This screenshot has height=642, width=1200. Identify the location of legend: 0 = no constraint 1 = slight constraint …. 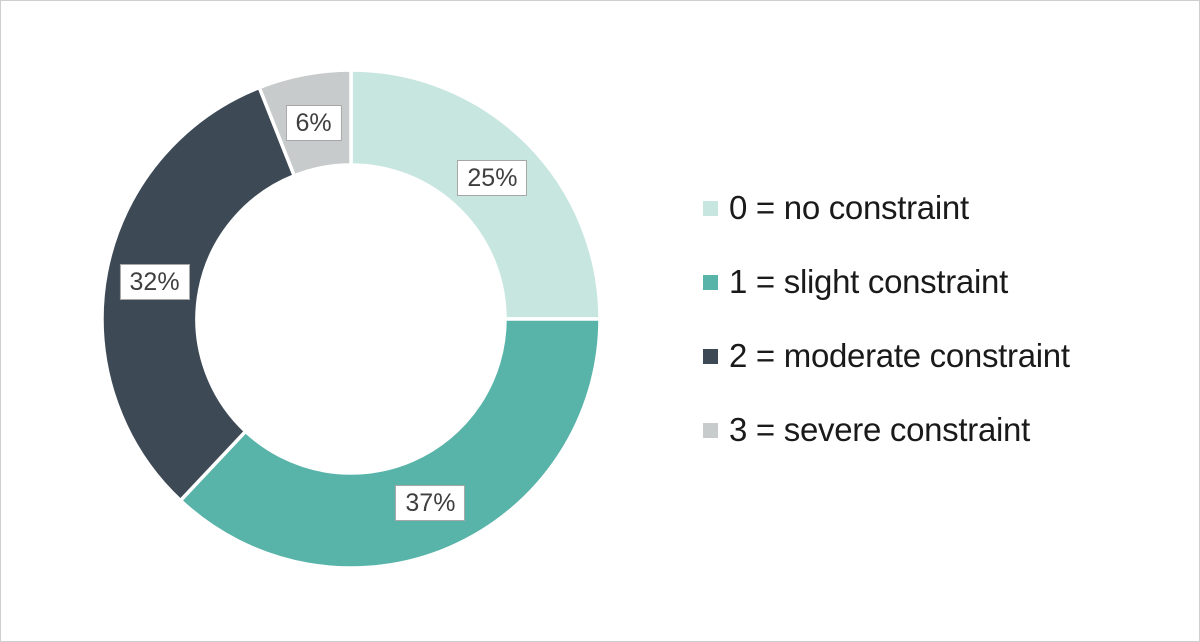
(886, 338).